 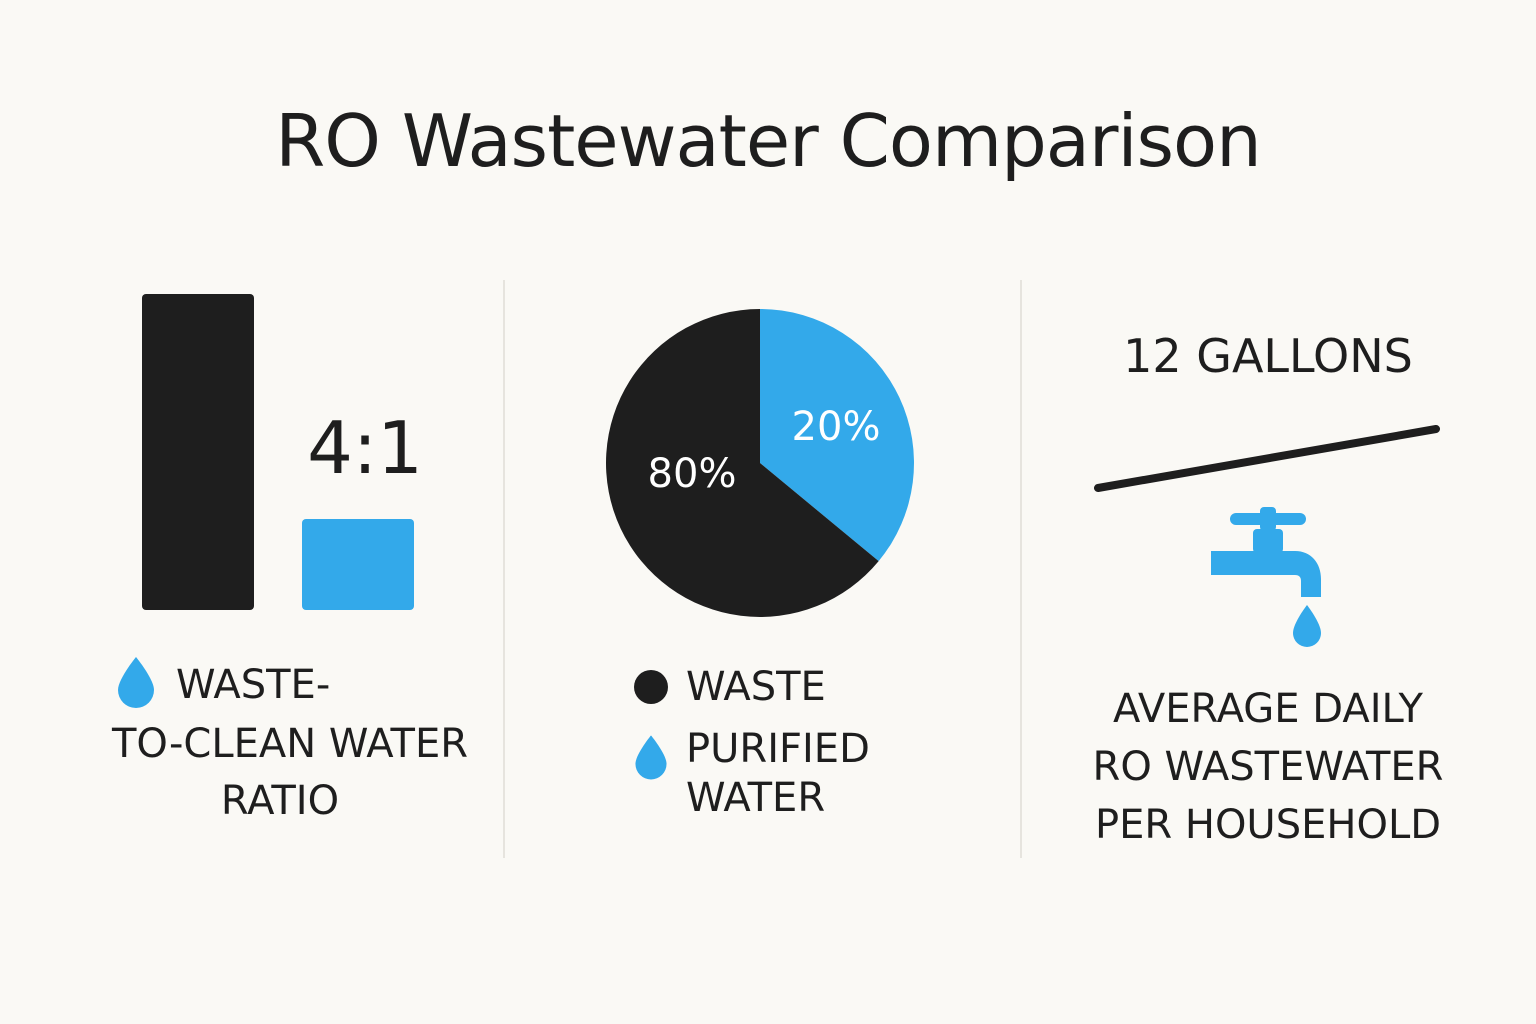 I want to click on ratio-caption-line3: RATIO, so click(x=280, y=801).